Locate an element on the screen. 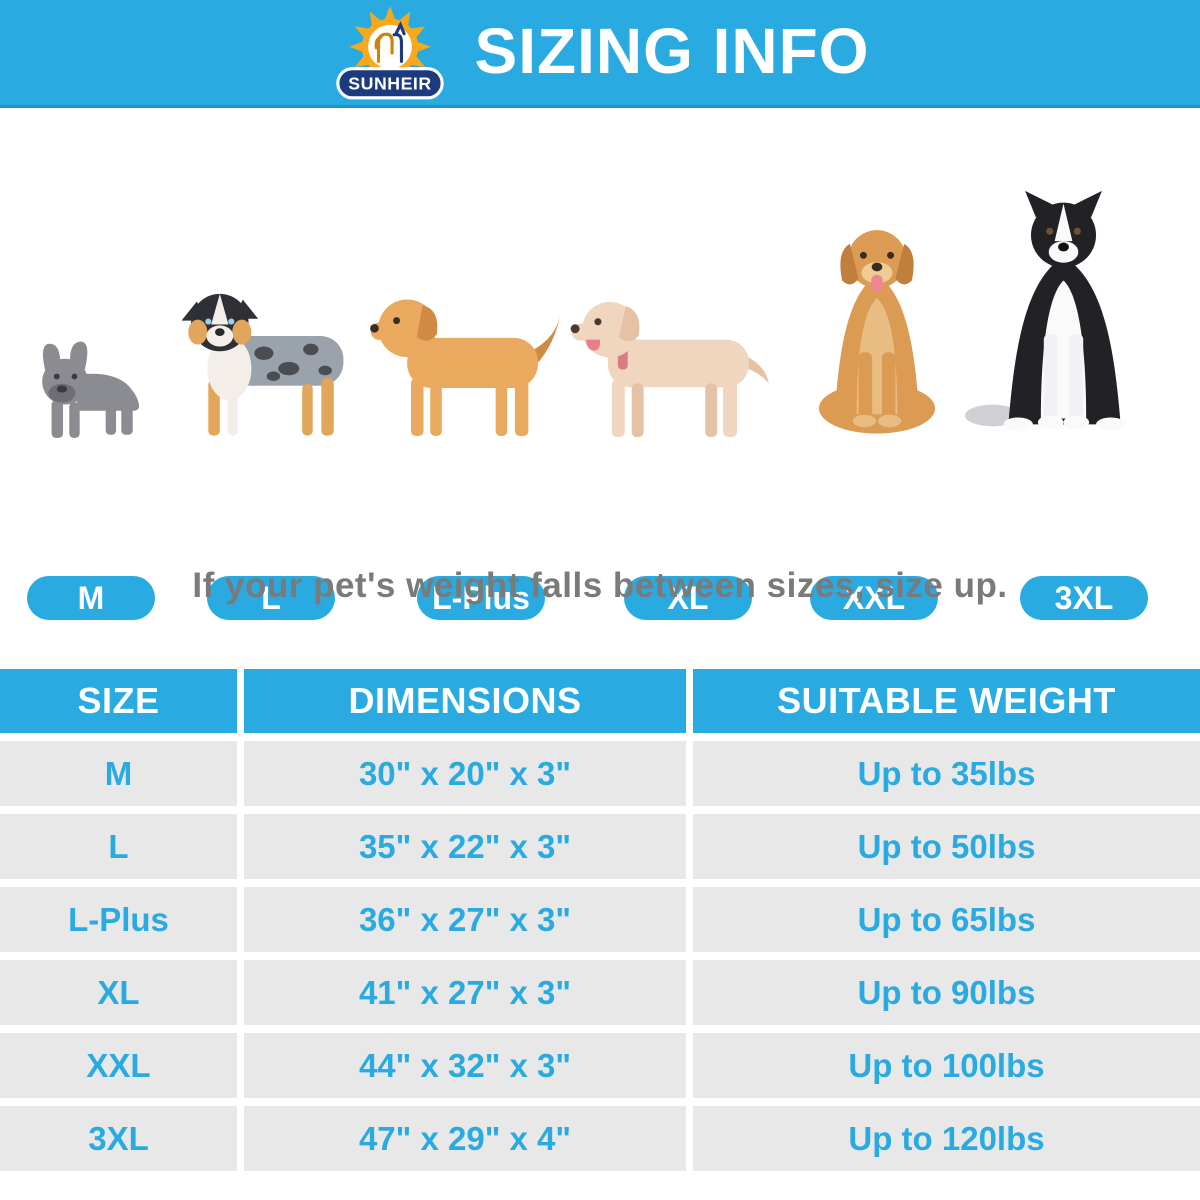 This screenshot has height=1200, width=1200. dog-illustration-labrador-standing-xl is located at coordinates (669, 369).